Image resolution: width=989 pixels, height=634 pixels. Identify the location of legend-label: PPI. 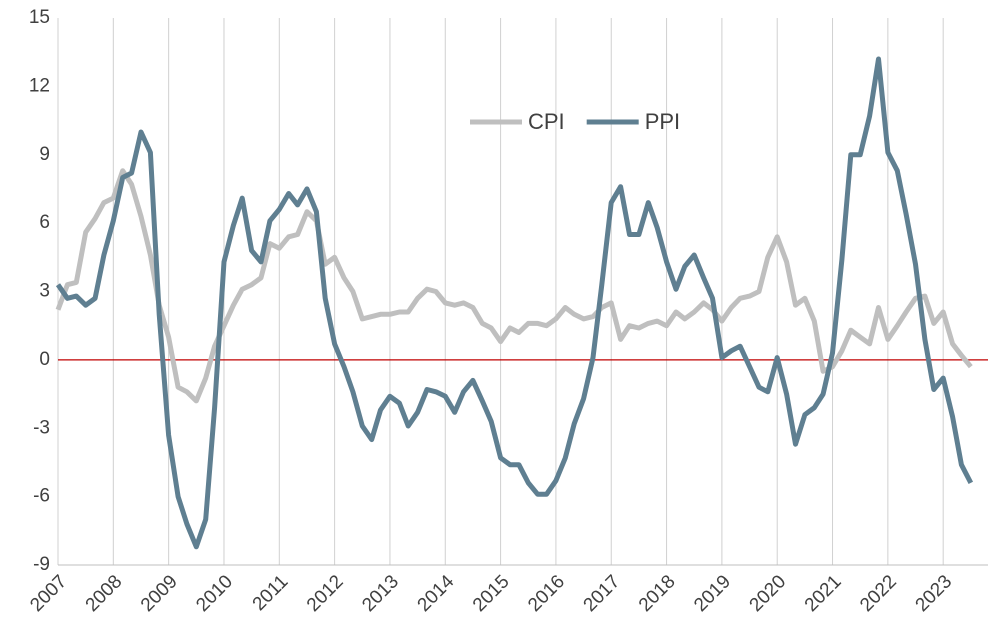
(662, 121).